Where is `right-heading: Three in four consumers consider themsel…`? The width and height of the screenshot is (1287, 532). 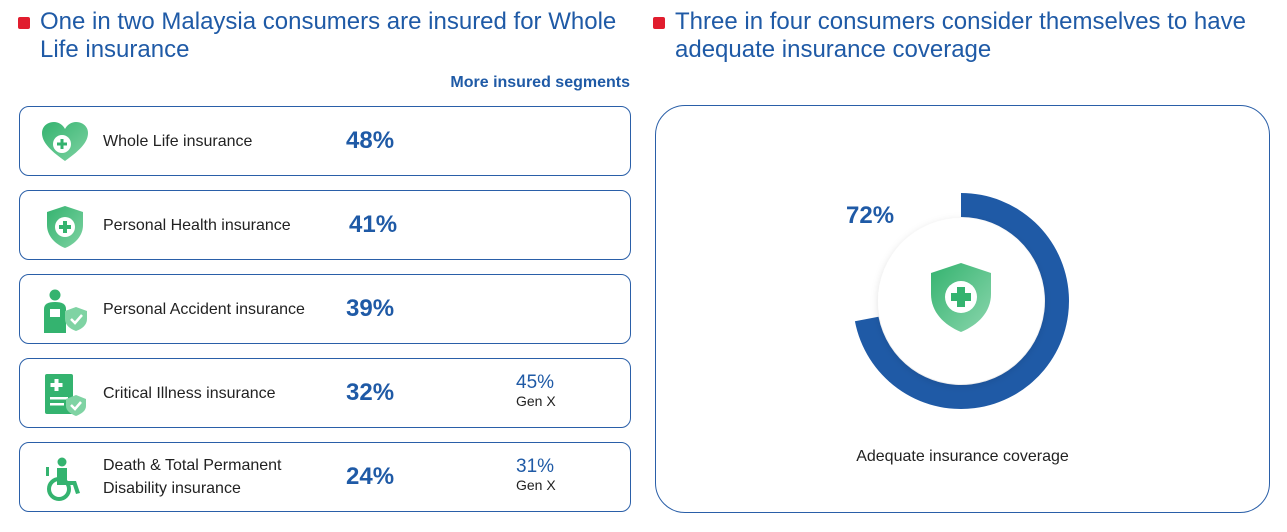
right-heading: Three in four consumers consider themsel… is located at coordinates (963, 36).